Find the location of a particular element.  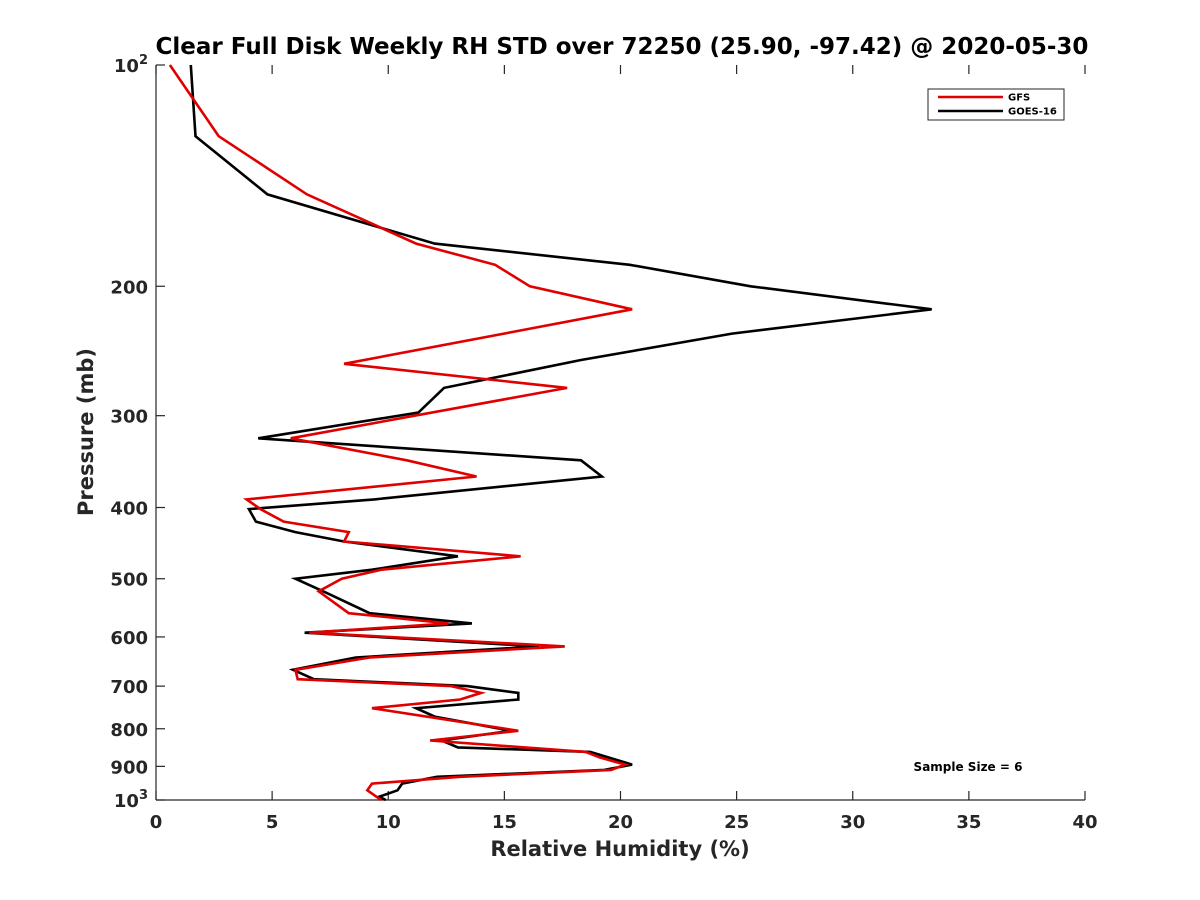

legend-label-goes-16: GOES-16 is located at coordinates (1032, 112).